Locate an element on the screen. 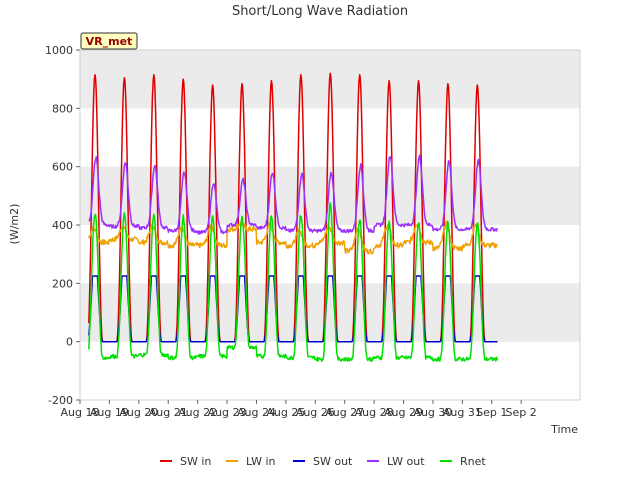  x-tick-label: Aug 30 is located at coordinates (432, 412).